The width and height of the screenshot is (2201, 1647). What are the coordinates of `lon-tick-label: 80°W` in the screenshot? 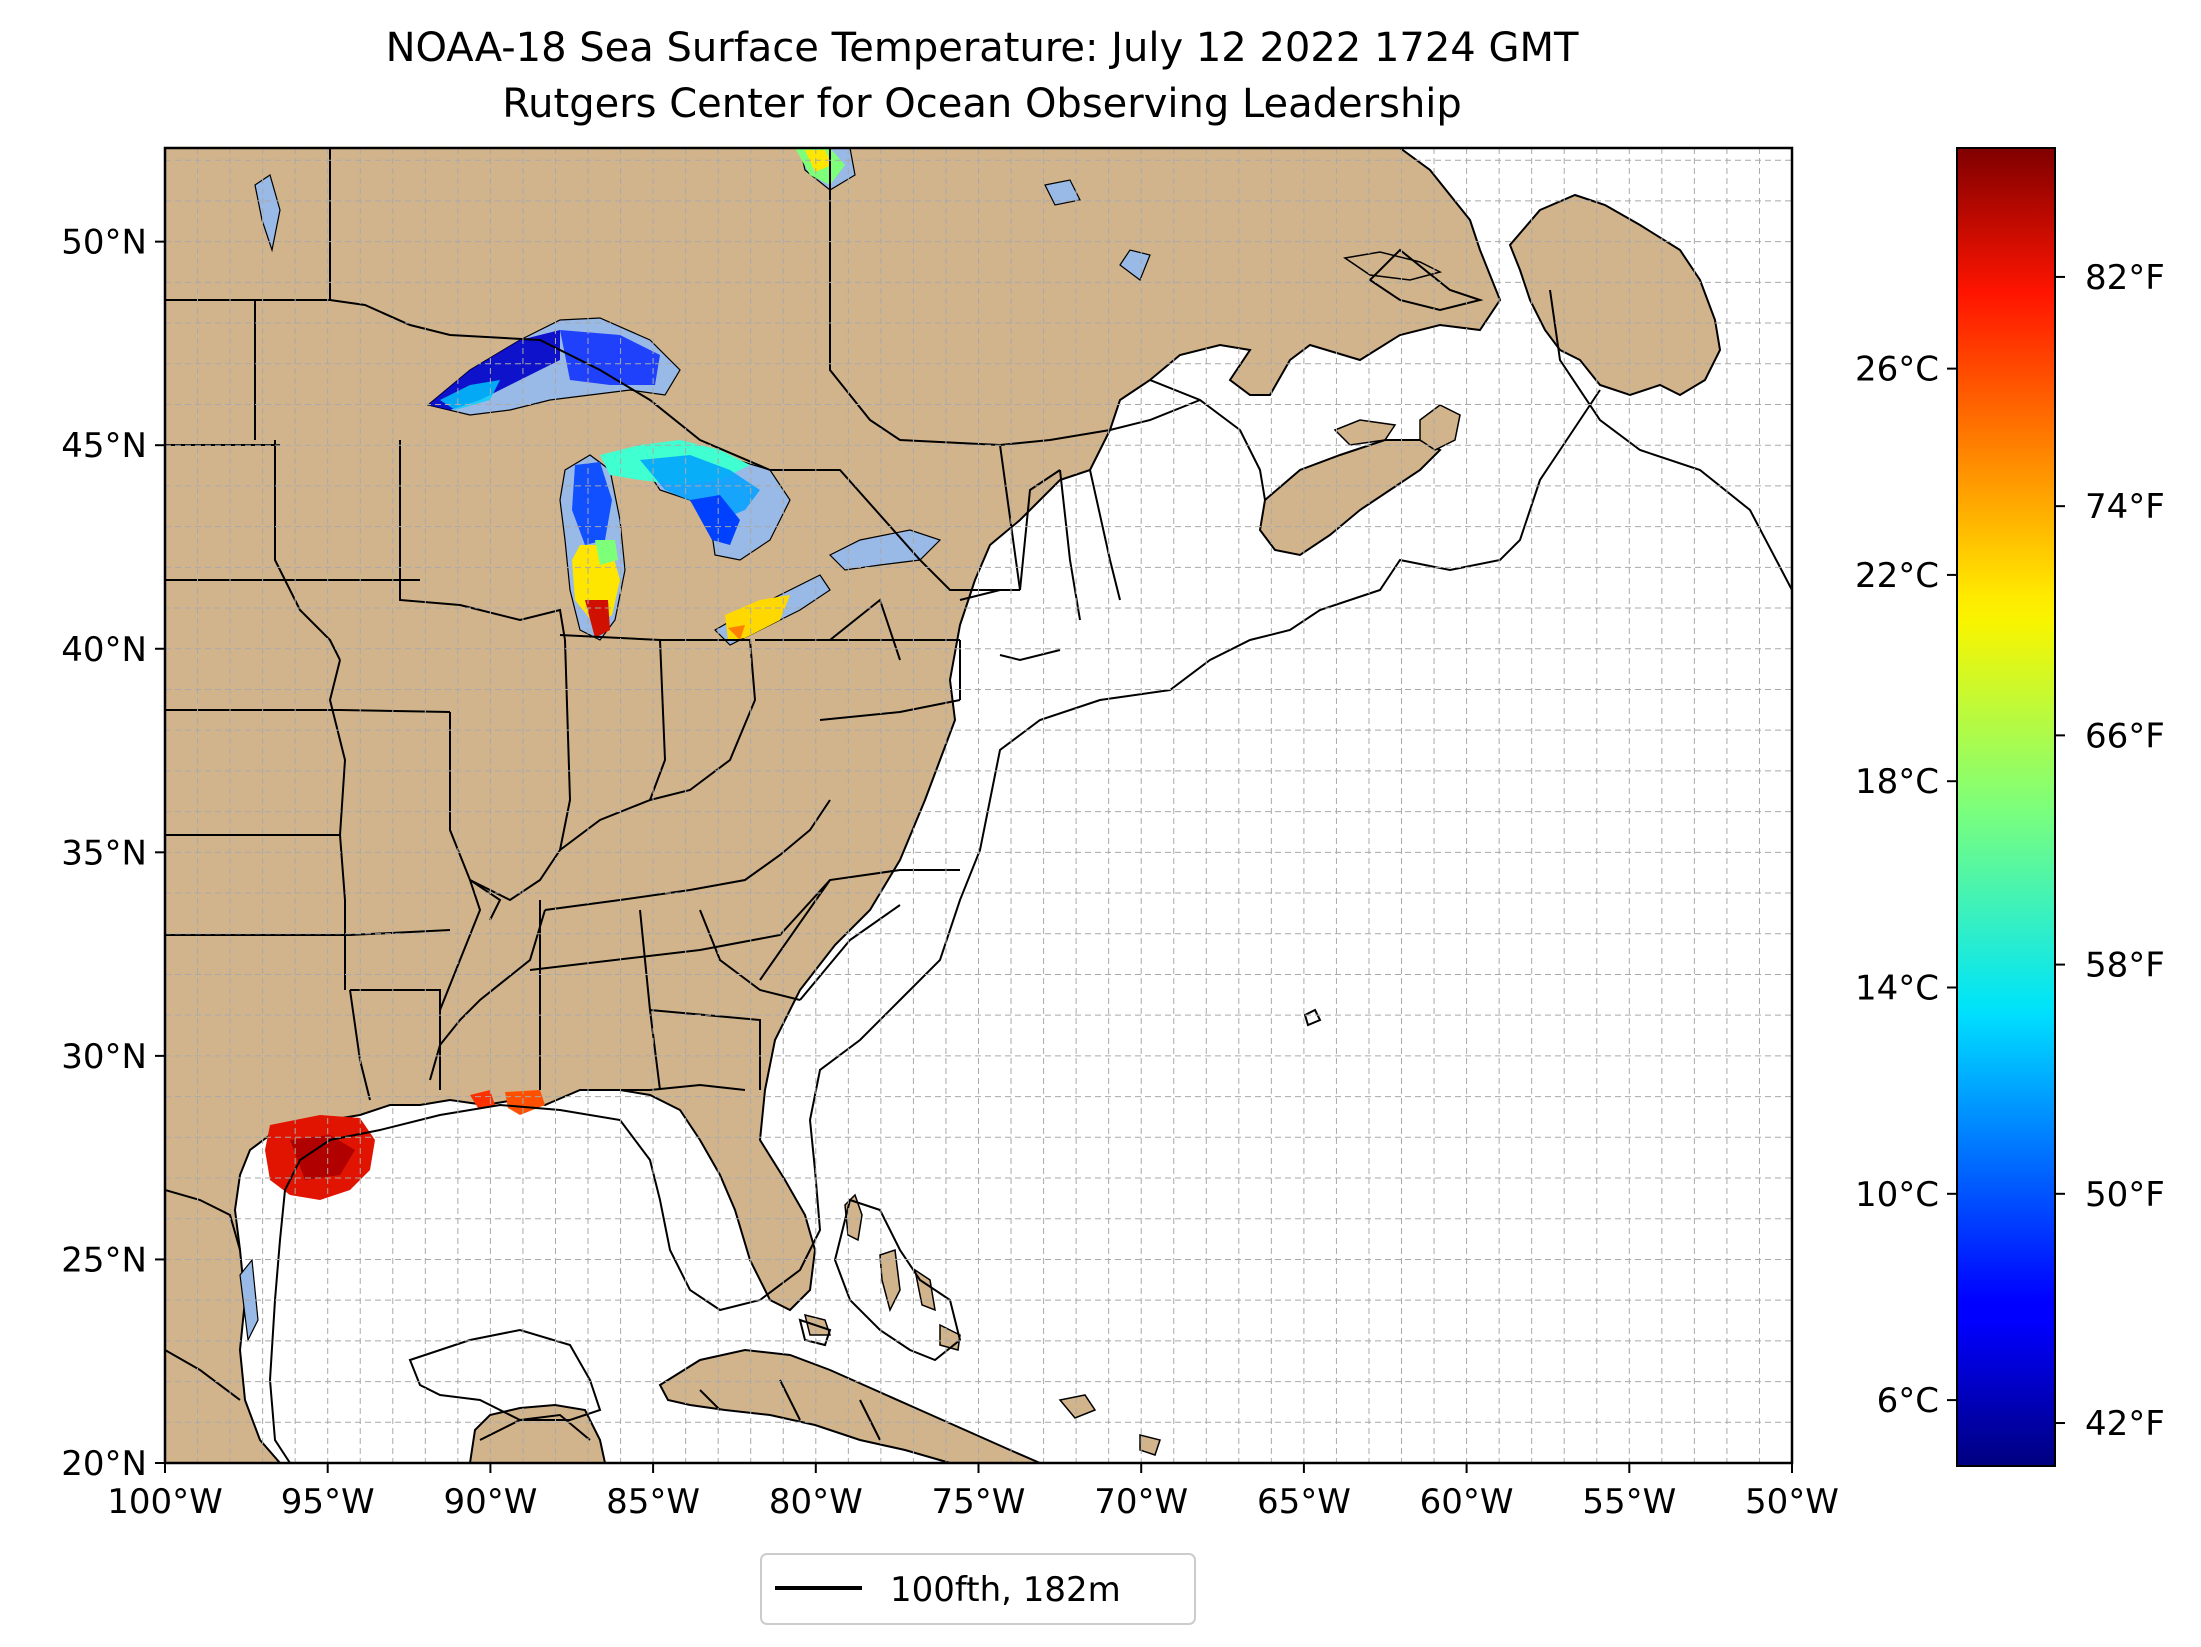 It's located at (816, 1502).